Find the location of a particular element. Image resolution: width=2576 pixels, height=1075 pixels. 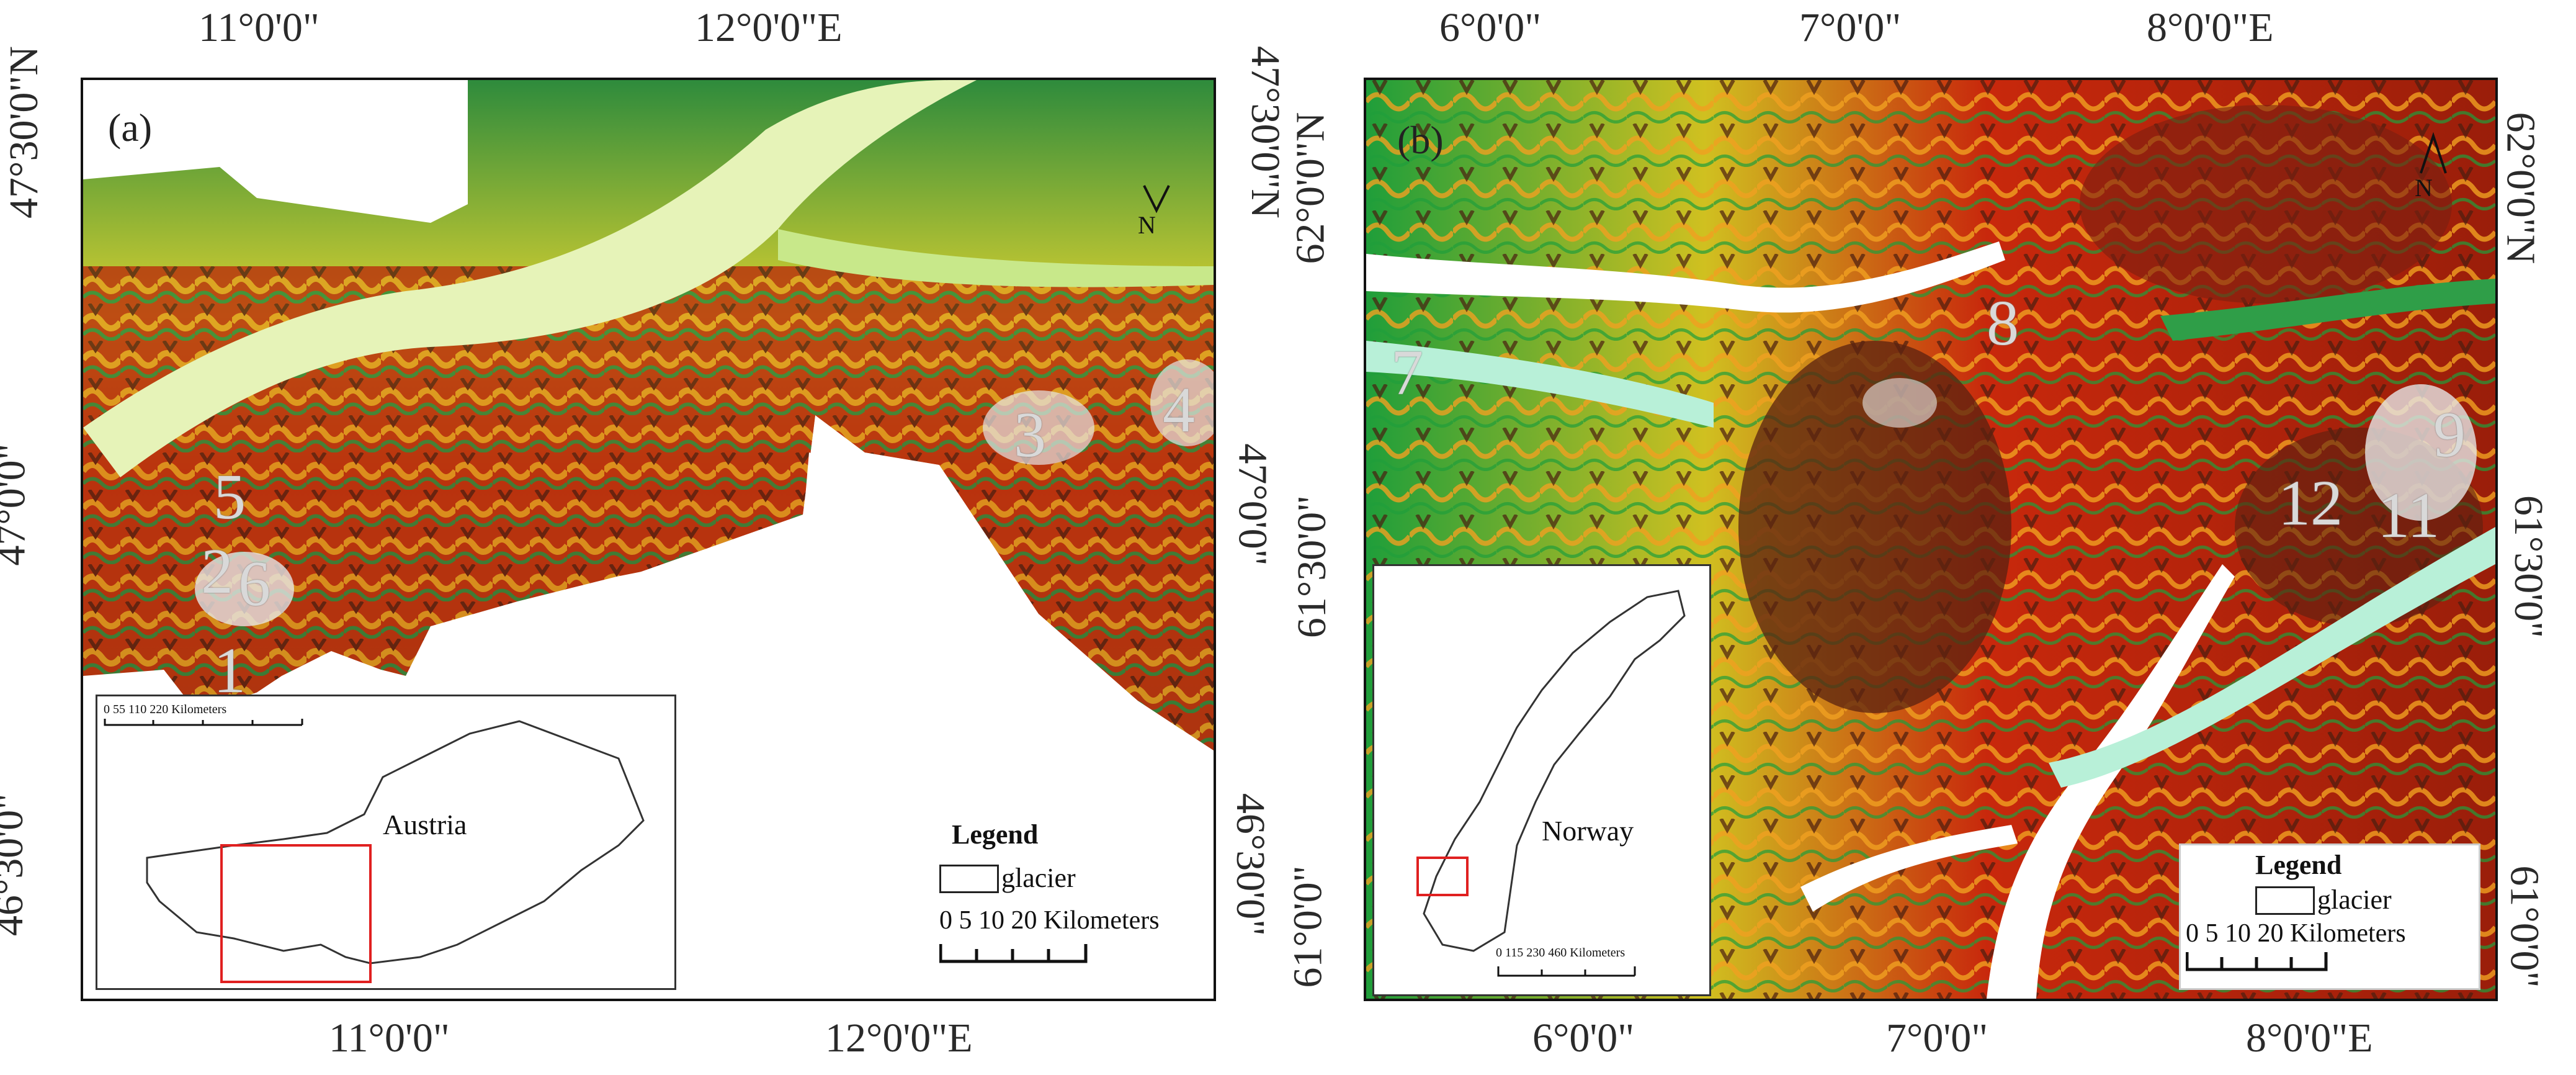

site-label-6: 6 is located at coordinates (254, 583).